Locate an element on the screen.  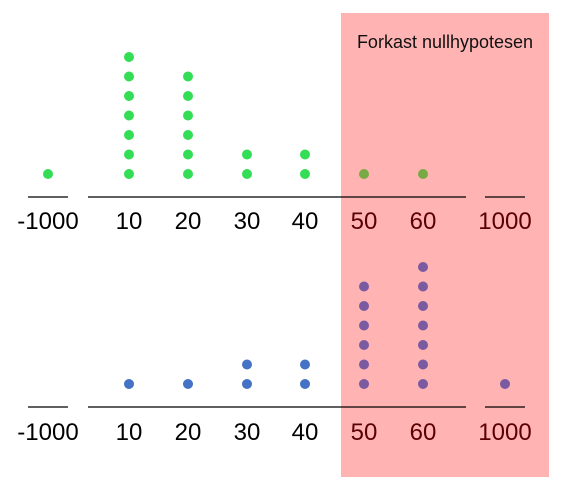
rejection-region-label: Forkast nullhypotesen is located at coordinates (445, 42).